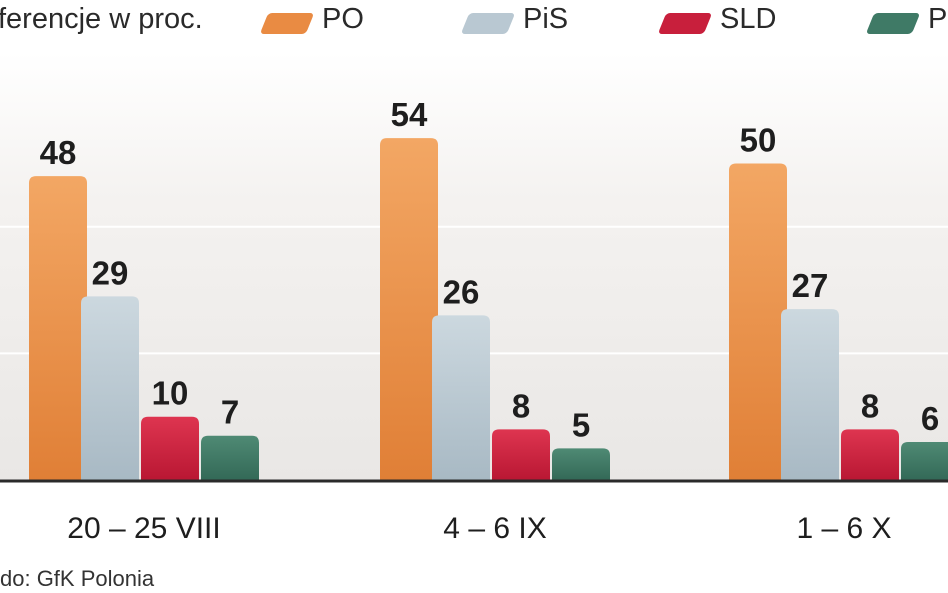 The height and width of the screenshot is (593, 948). Describe the element at coordinates (77, 578) in the screenshot. I see `source-note: do: GfK Polonia` at that location.